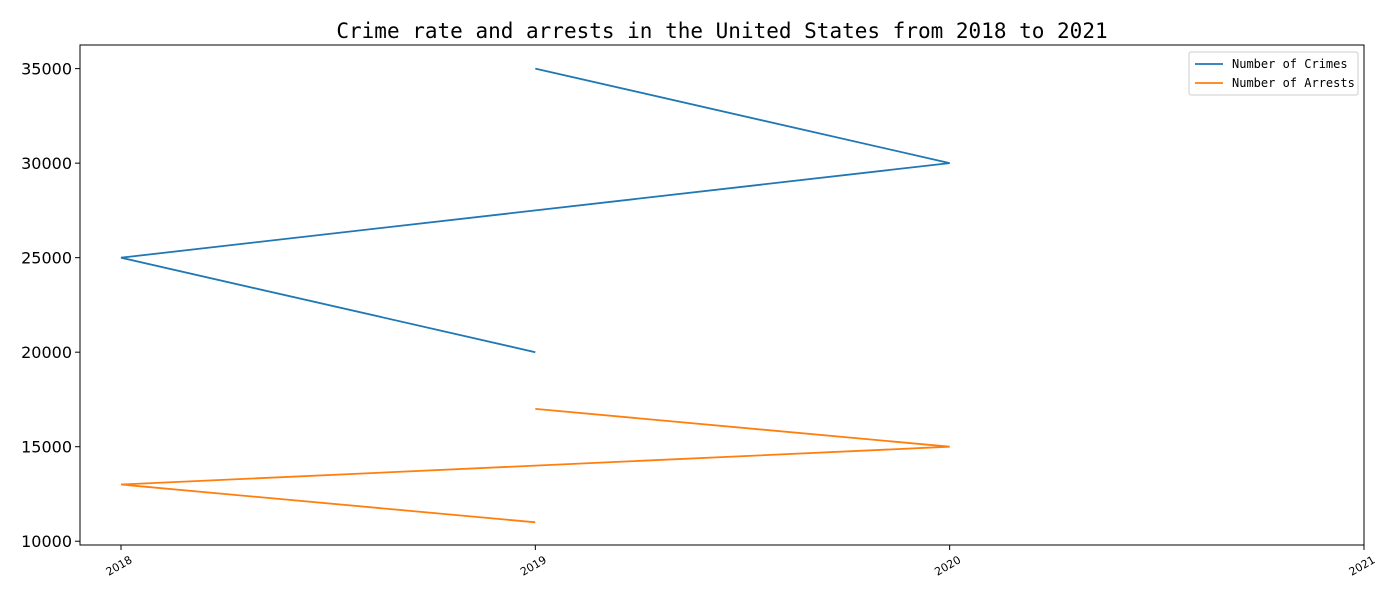 The height and width of the screenshot is (600, 1400). Describe the element at coordinates (533, 565) in the screenshot. I see `x-tick-label: 2019` at that location.